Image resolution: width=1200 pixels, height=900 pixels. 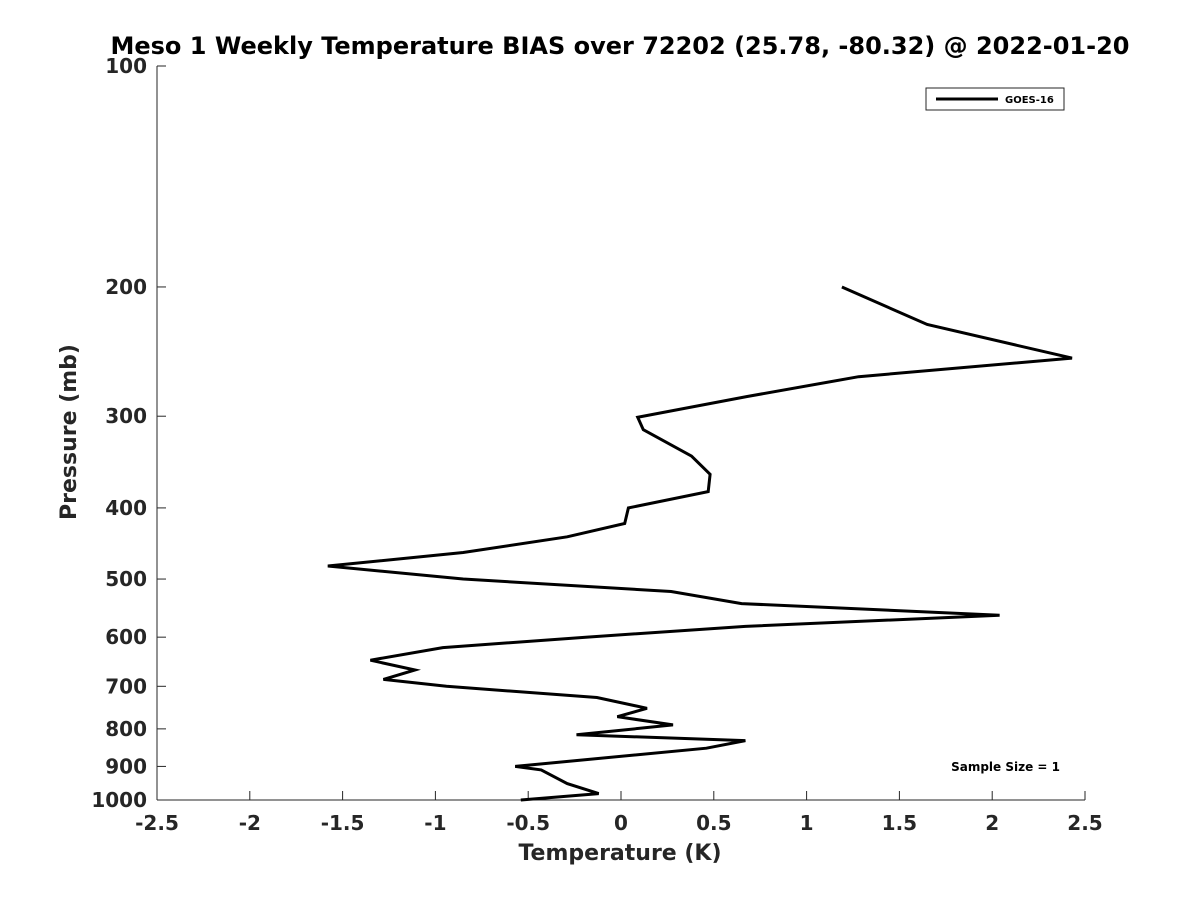 I want to click on y-tick-label: 300, so click(x=126, y=416).